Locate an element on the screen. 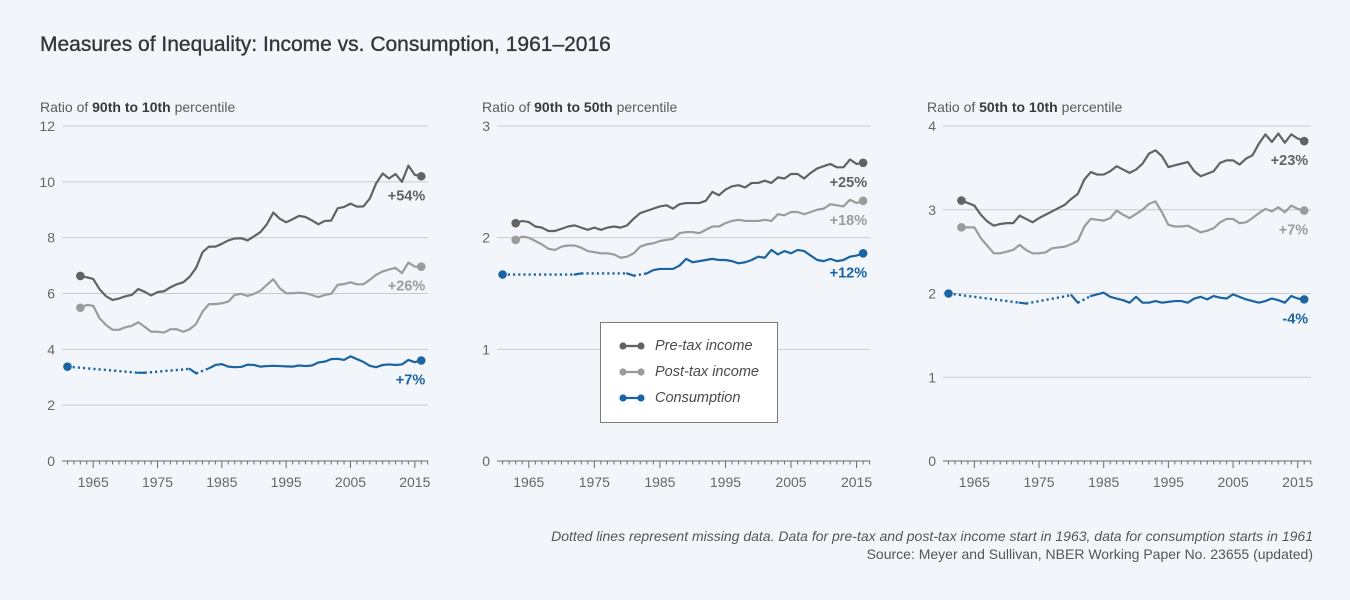 Image resolution: width=1350 pixels, height=600 pixels. panel-1-subtitle: Ratio of 90th to 10th percentile is located at coordinates (137, 107).